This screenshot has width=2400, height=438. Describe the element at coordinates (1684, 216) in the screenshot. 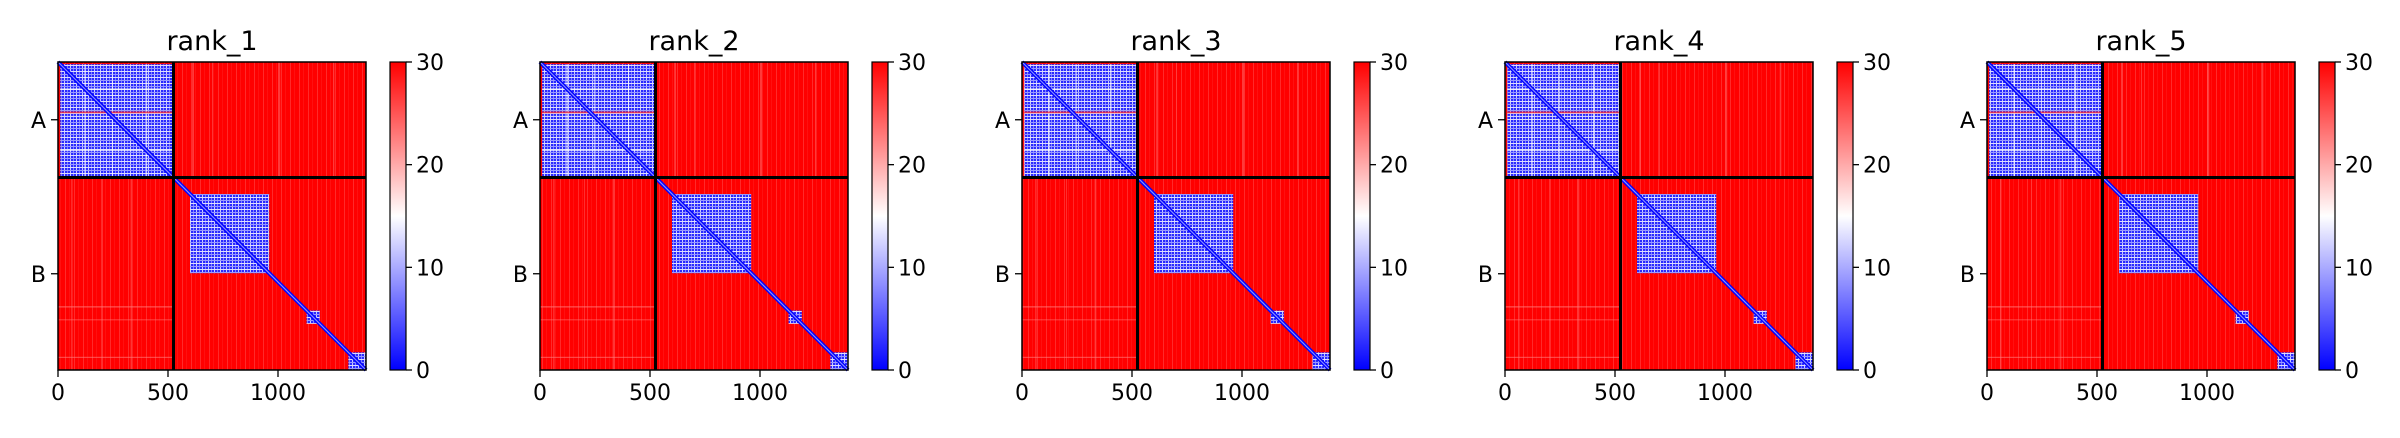

I see `pae-panel-4: rank_4 0 500 1000 A B 0 10 20 30` at that location.